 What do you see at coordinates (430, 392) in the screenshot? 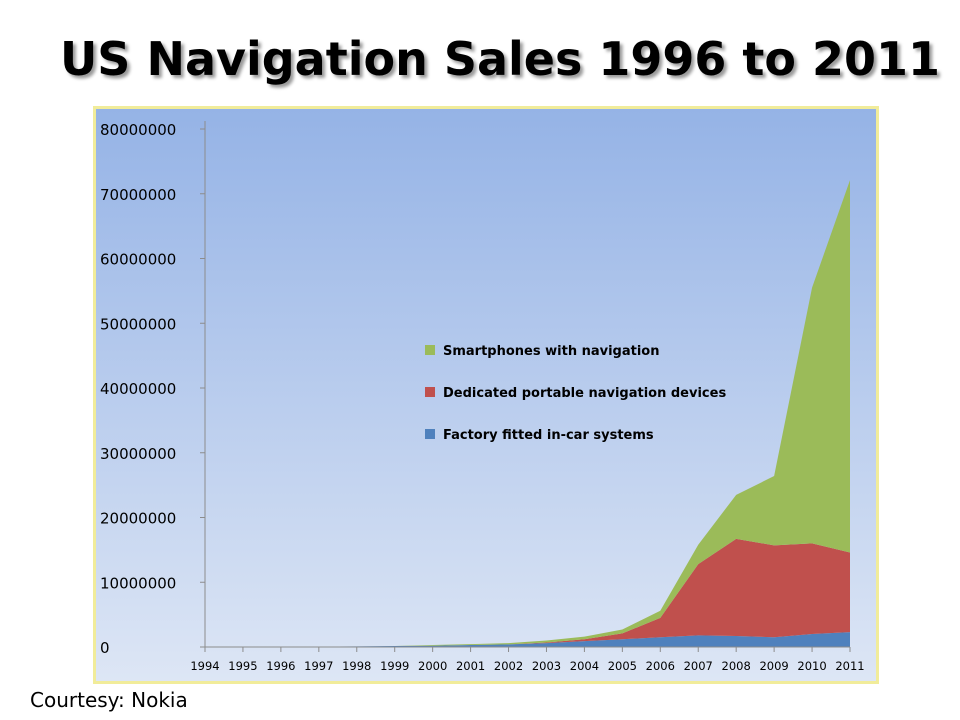
I see `legend-swatch-dedicated-portable-navigation-devices` at bounding box center [430, 392].